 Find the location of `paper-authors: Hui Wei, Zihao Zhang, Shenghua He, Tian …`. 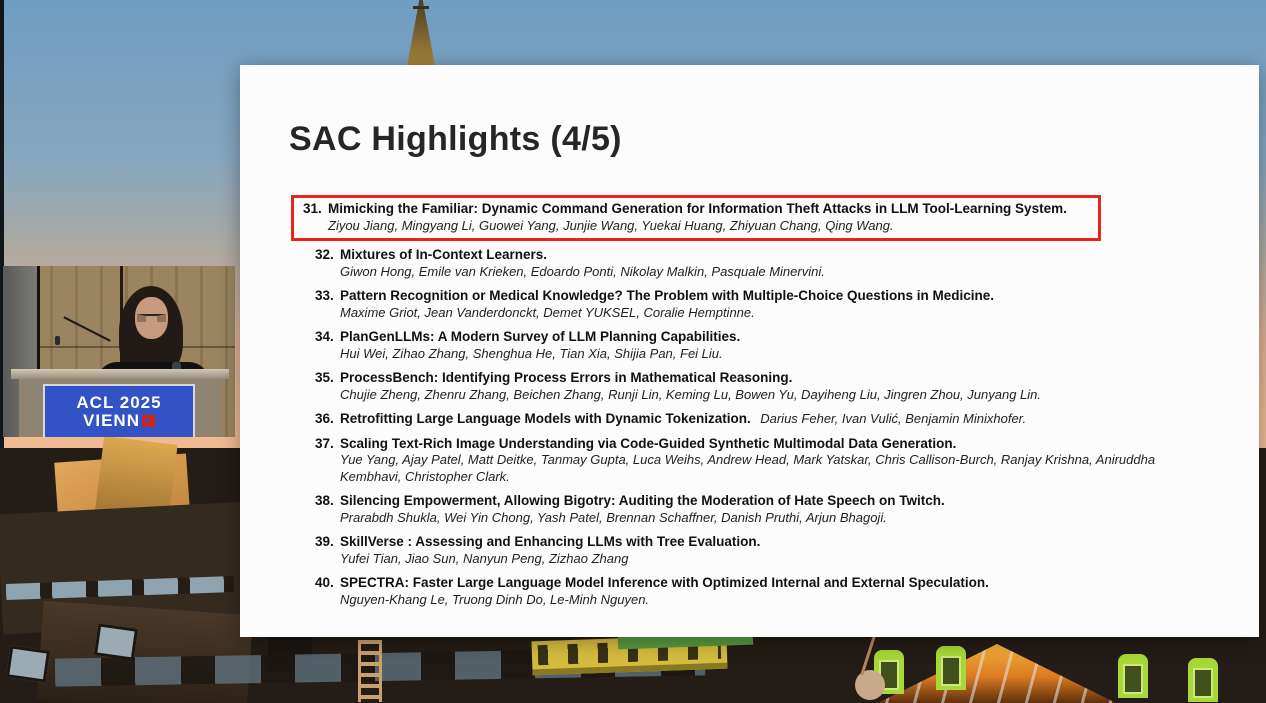

paper-authors: Hui Wei, Zihao Zhang, Shenghua He, Tian … is located at coordinates (531, 353).